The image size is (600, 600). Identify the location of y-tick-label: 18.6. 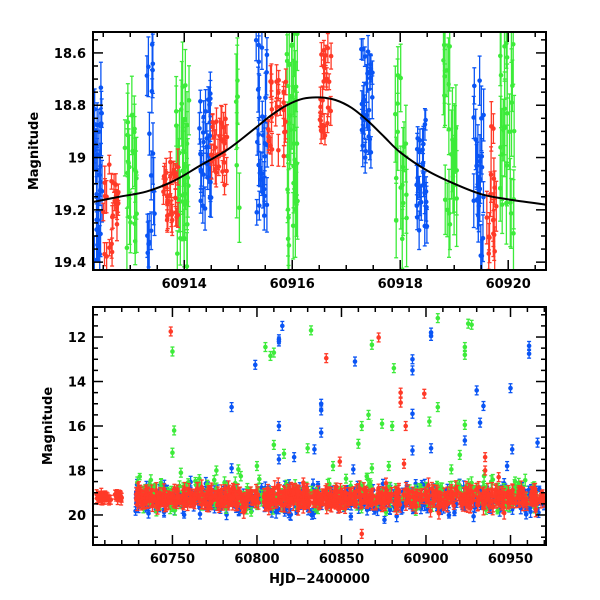
(70, 54).